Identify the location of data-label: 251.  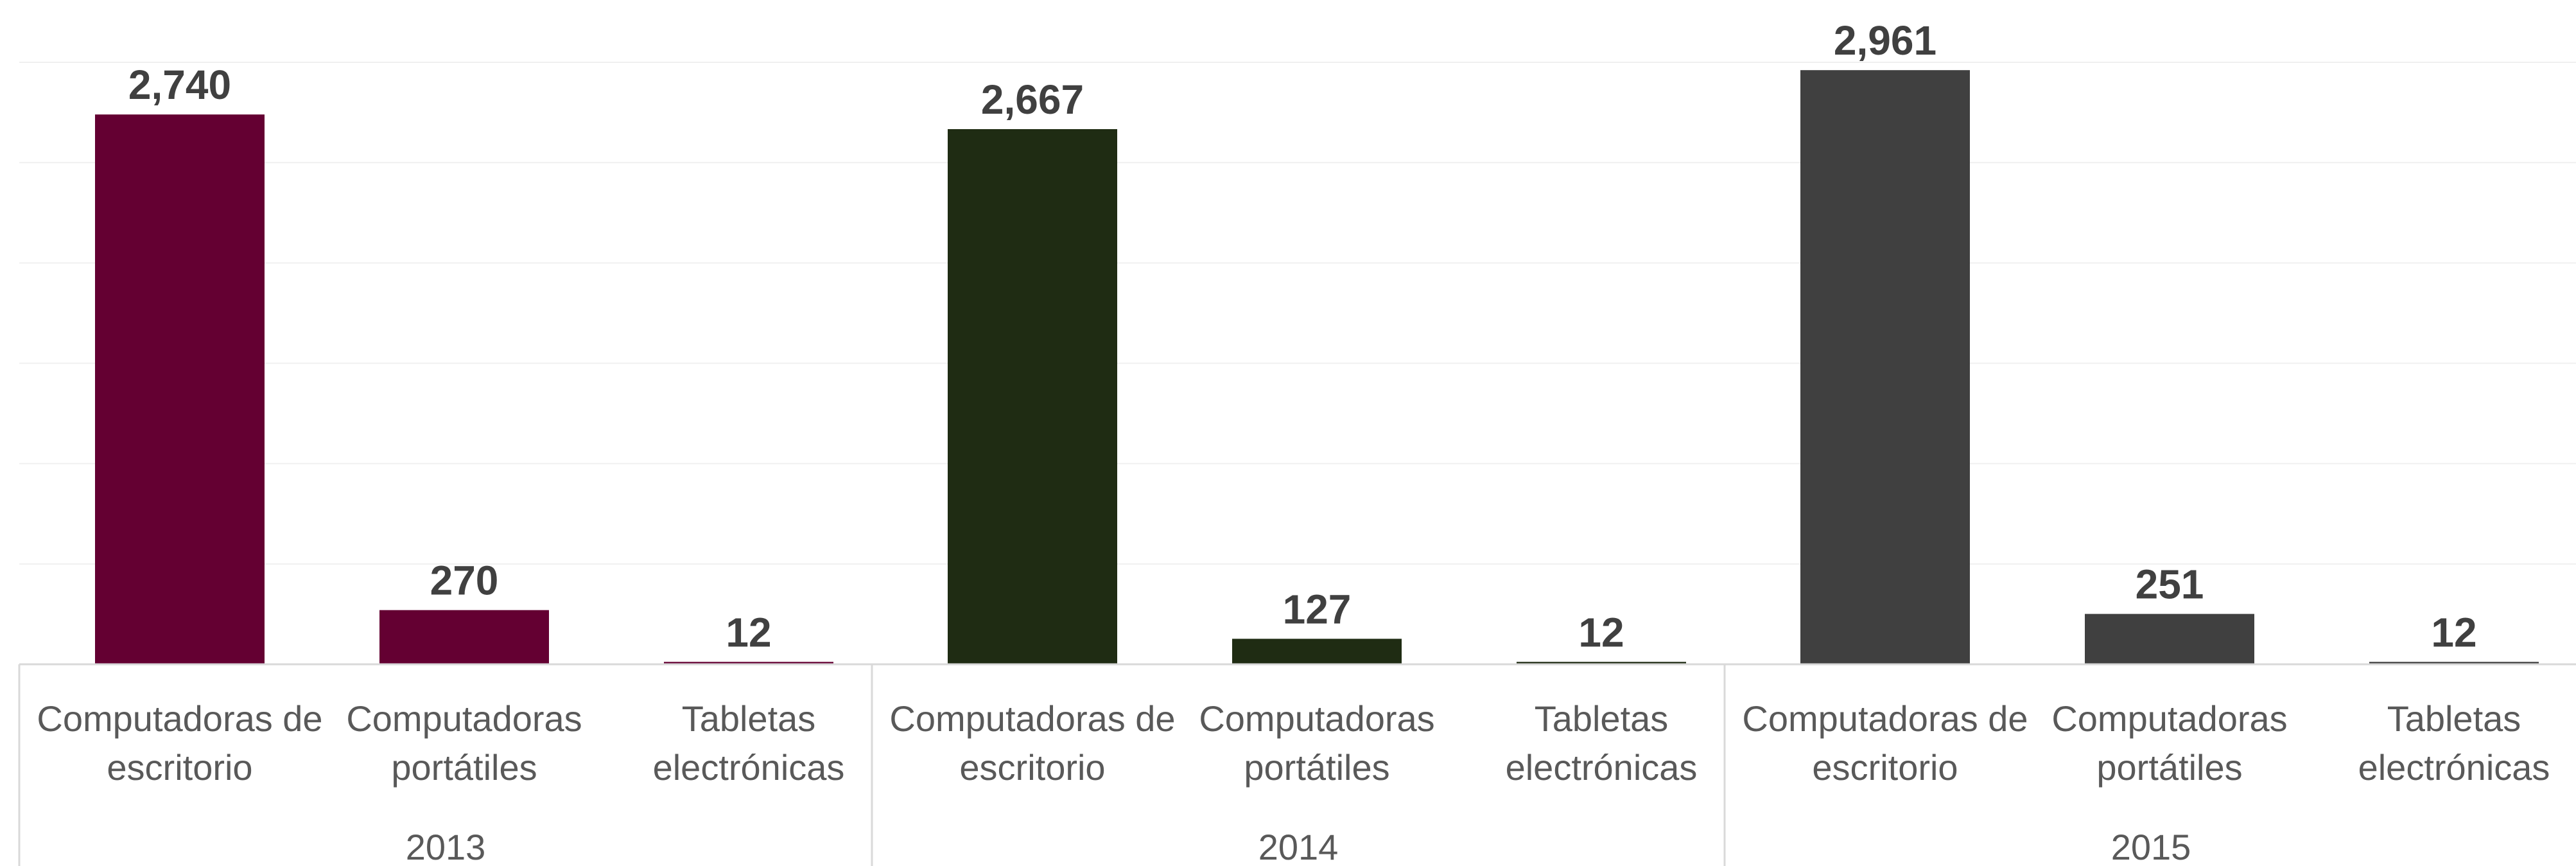
(2170, 584).